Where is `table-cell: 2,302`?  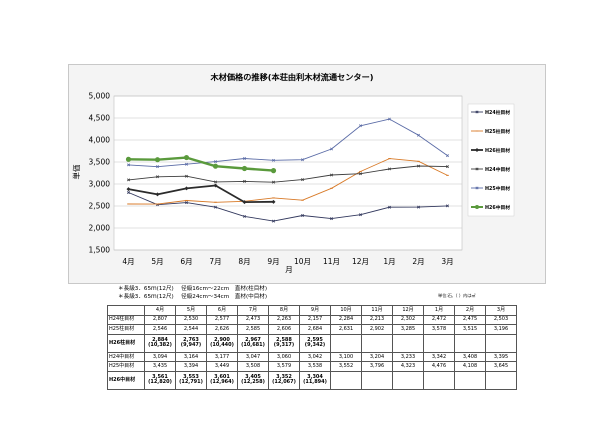 table-cell: 2,302 is located at coordinates (408, 320).